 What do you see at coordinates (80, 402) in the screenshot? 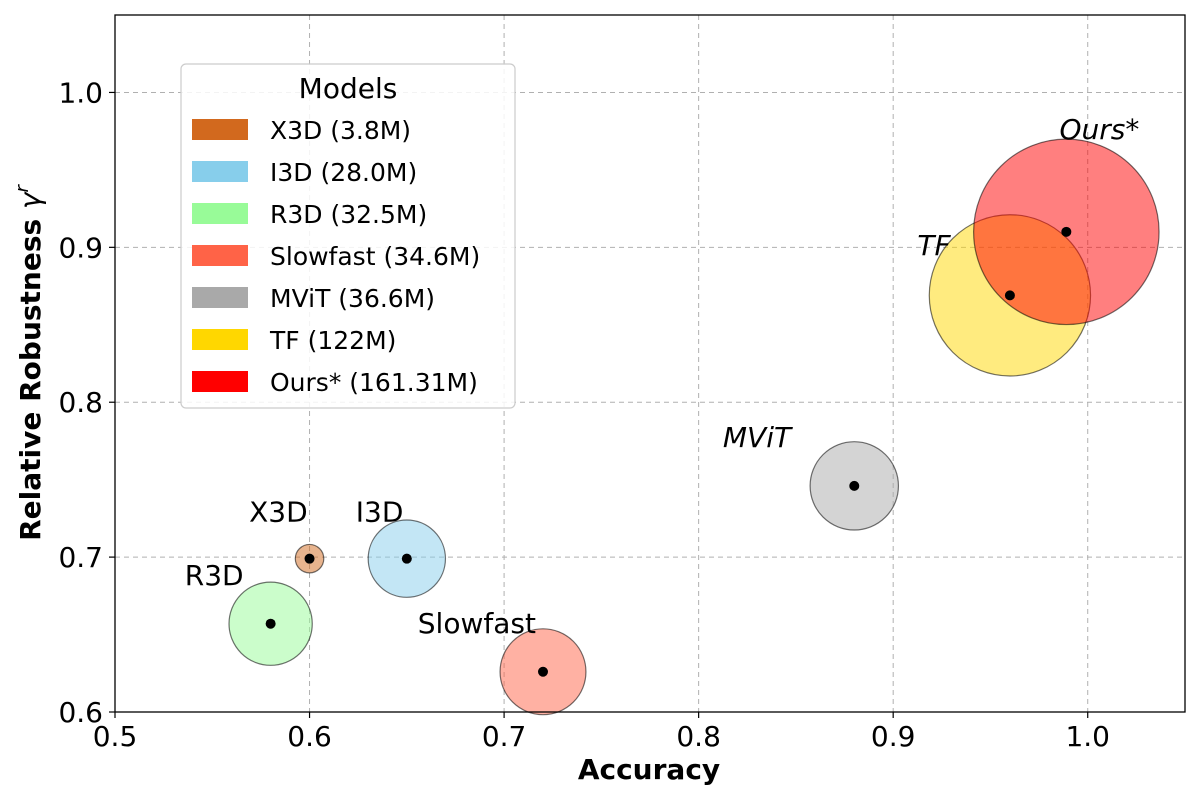
I see `y-tick-label: 0.8` at bounding box center [80, 402].